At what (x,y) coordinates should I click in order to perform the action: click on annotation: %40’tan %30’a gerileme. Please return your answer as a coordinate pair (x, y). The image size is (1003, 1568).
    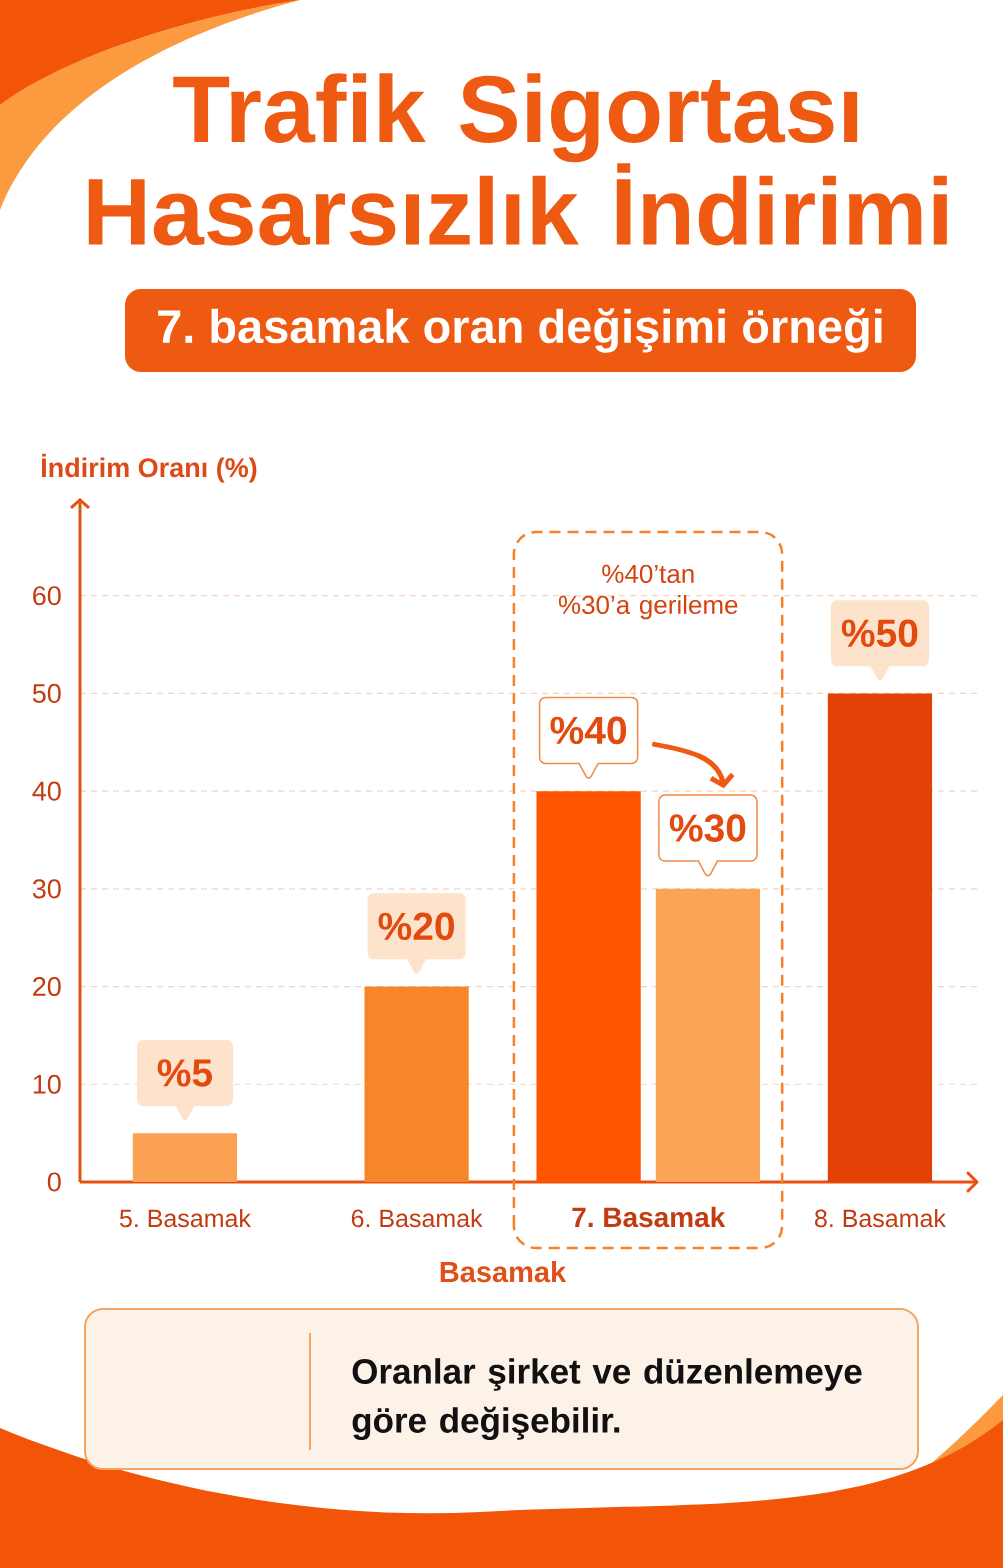
    Looking at the image, I should click on (648, 592).